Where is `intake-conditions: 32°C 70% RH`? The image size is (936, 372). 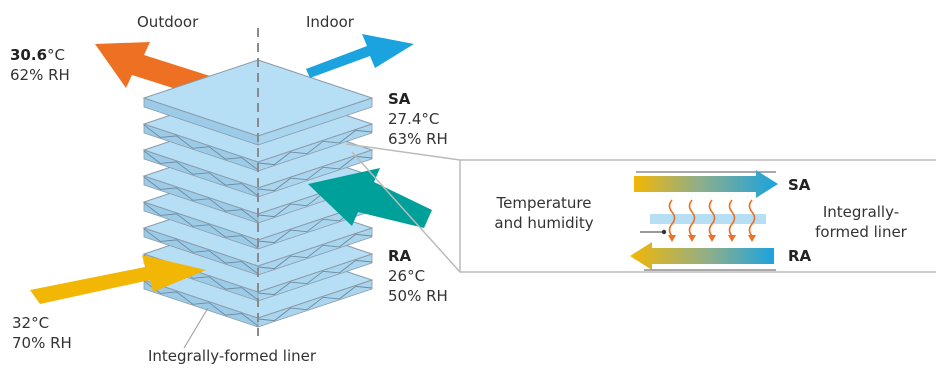
intake-conditions: 32°C 70% RH is located at coordinates (42, 333).